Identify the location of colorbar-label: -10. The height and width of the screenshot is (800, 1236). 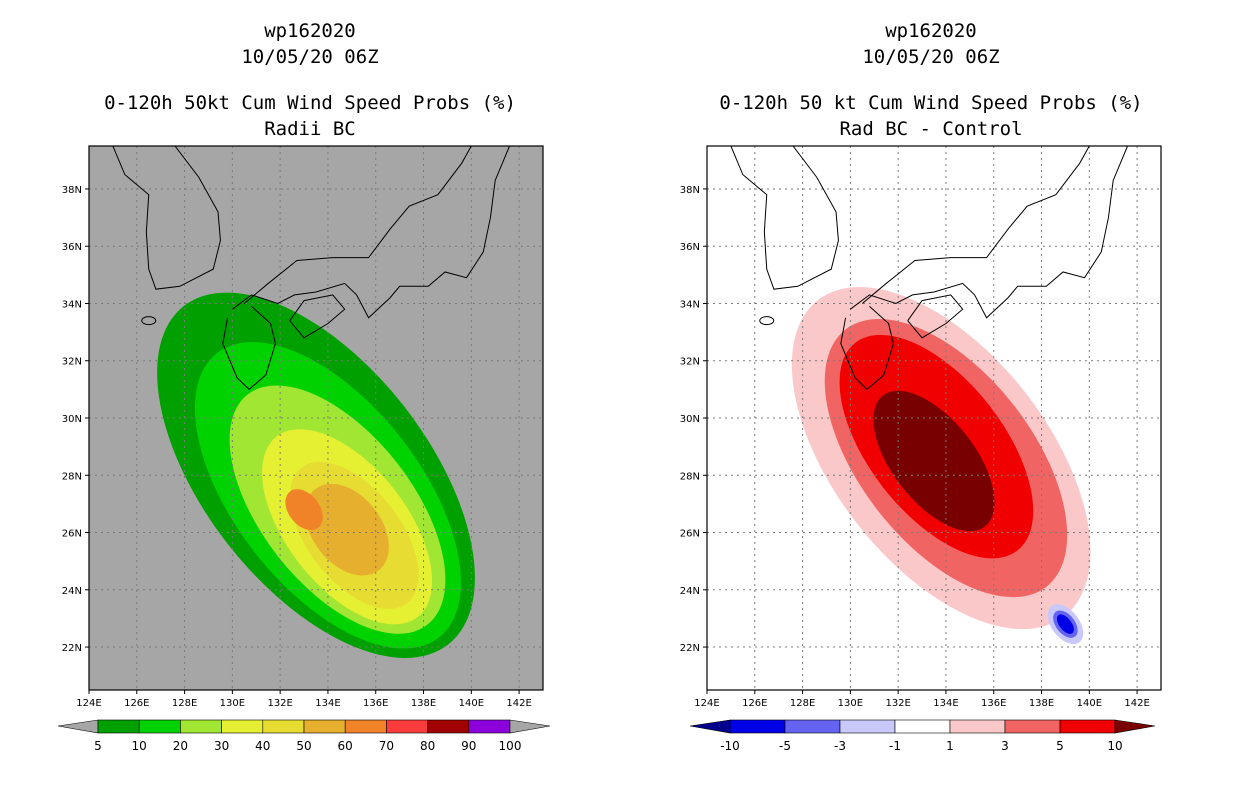
(730, 746).